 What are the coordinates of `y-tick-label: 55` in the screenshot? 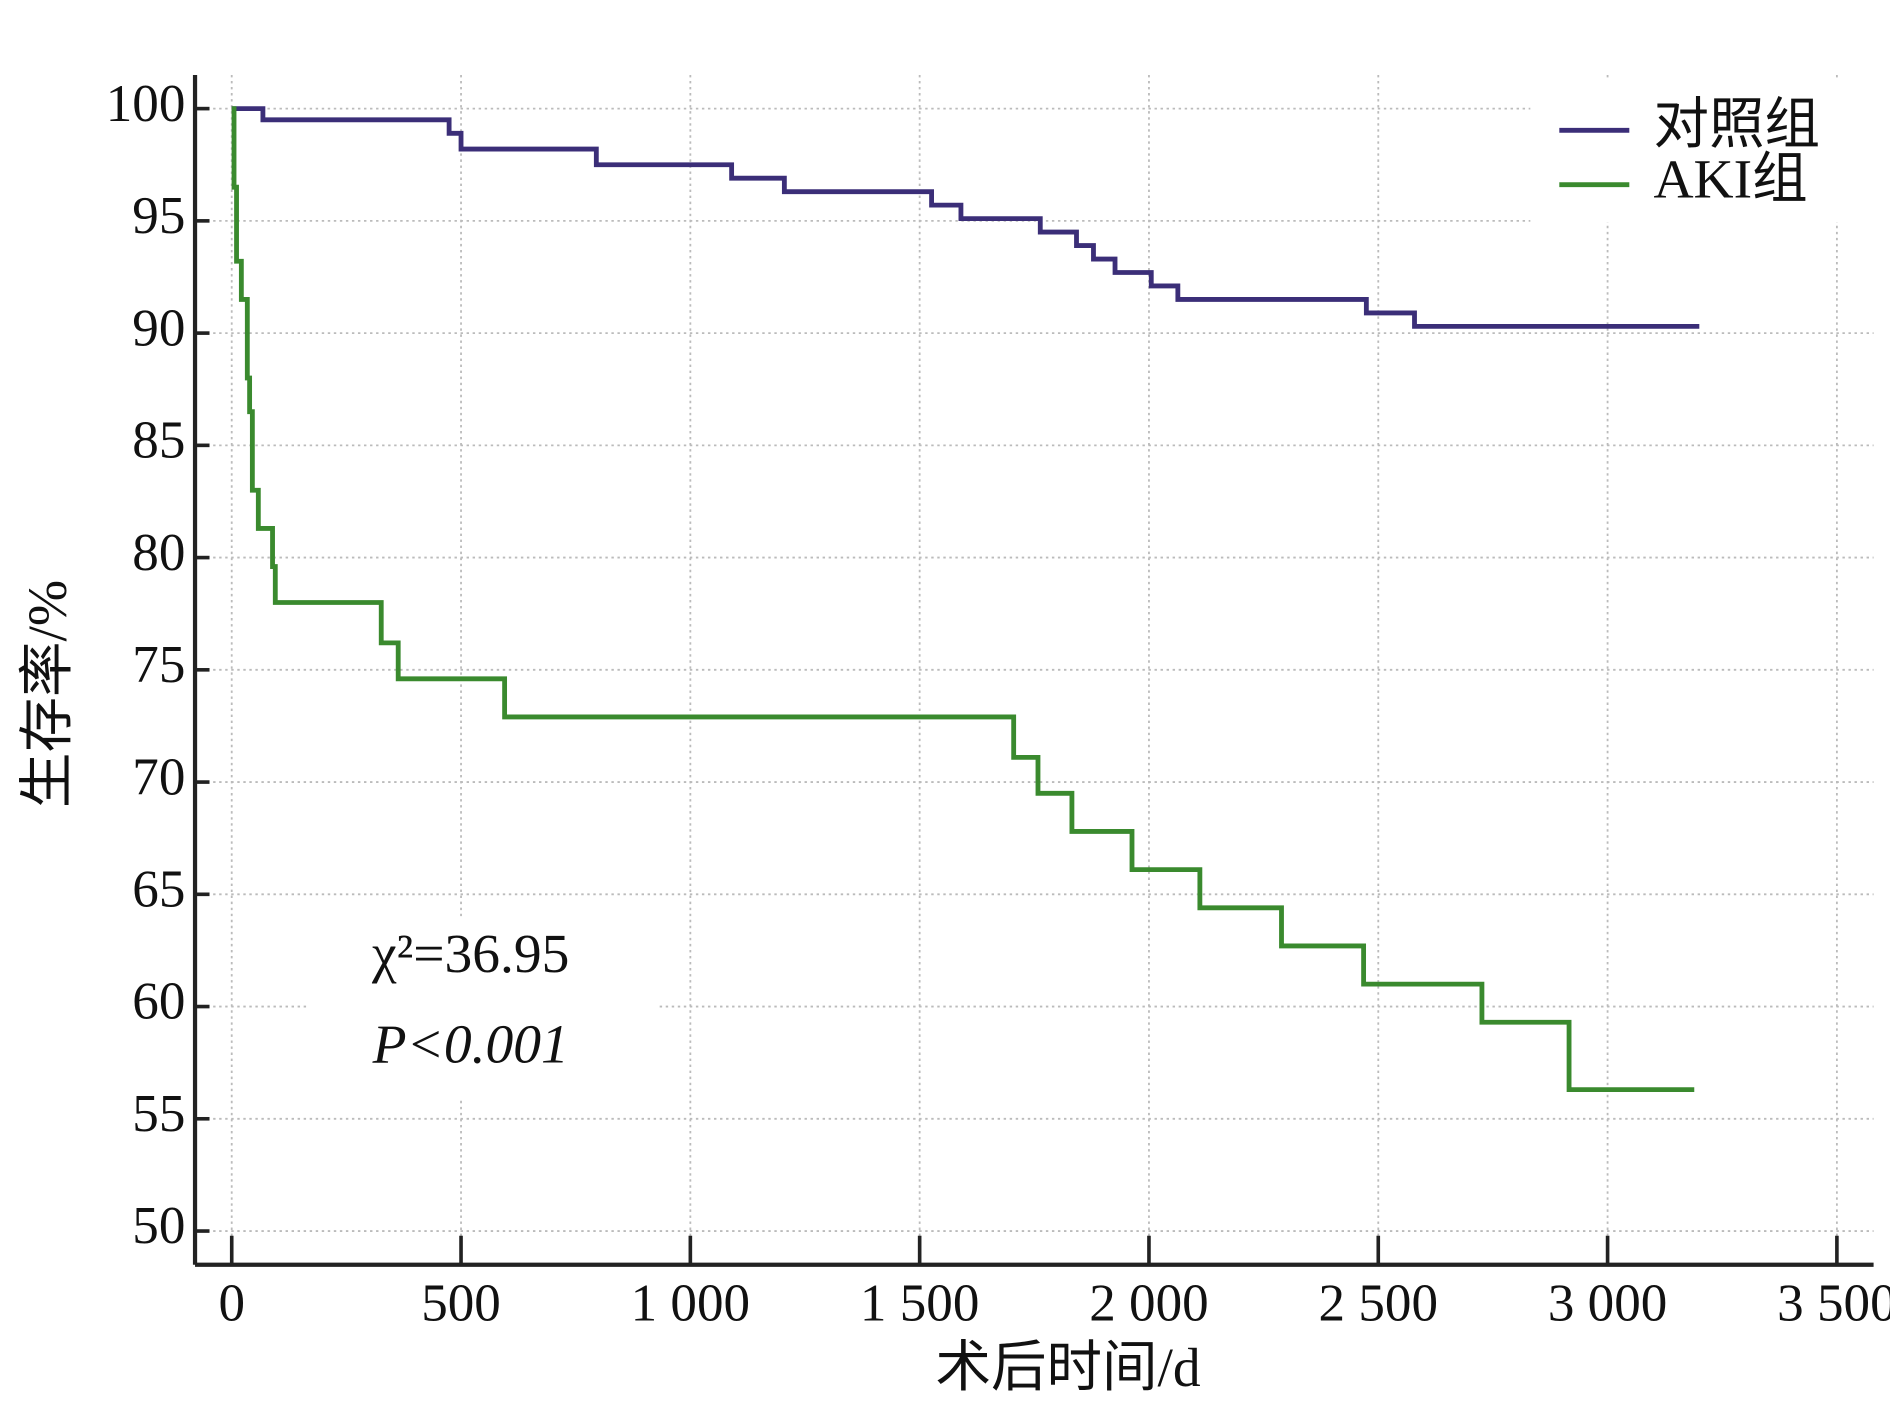 It's located at (158, 1114).